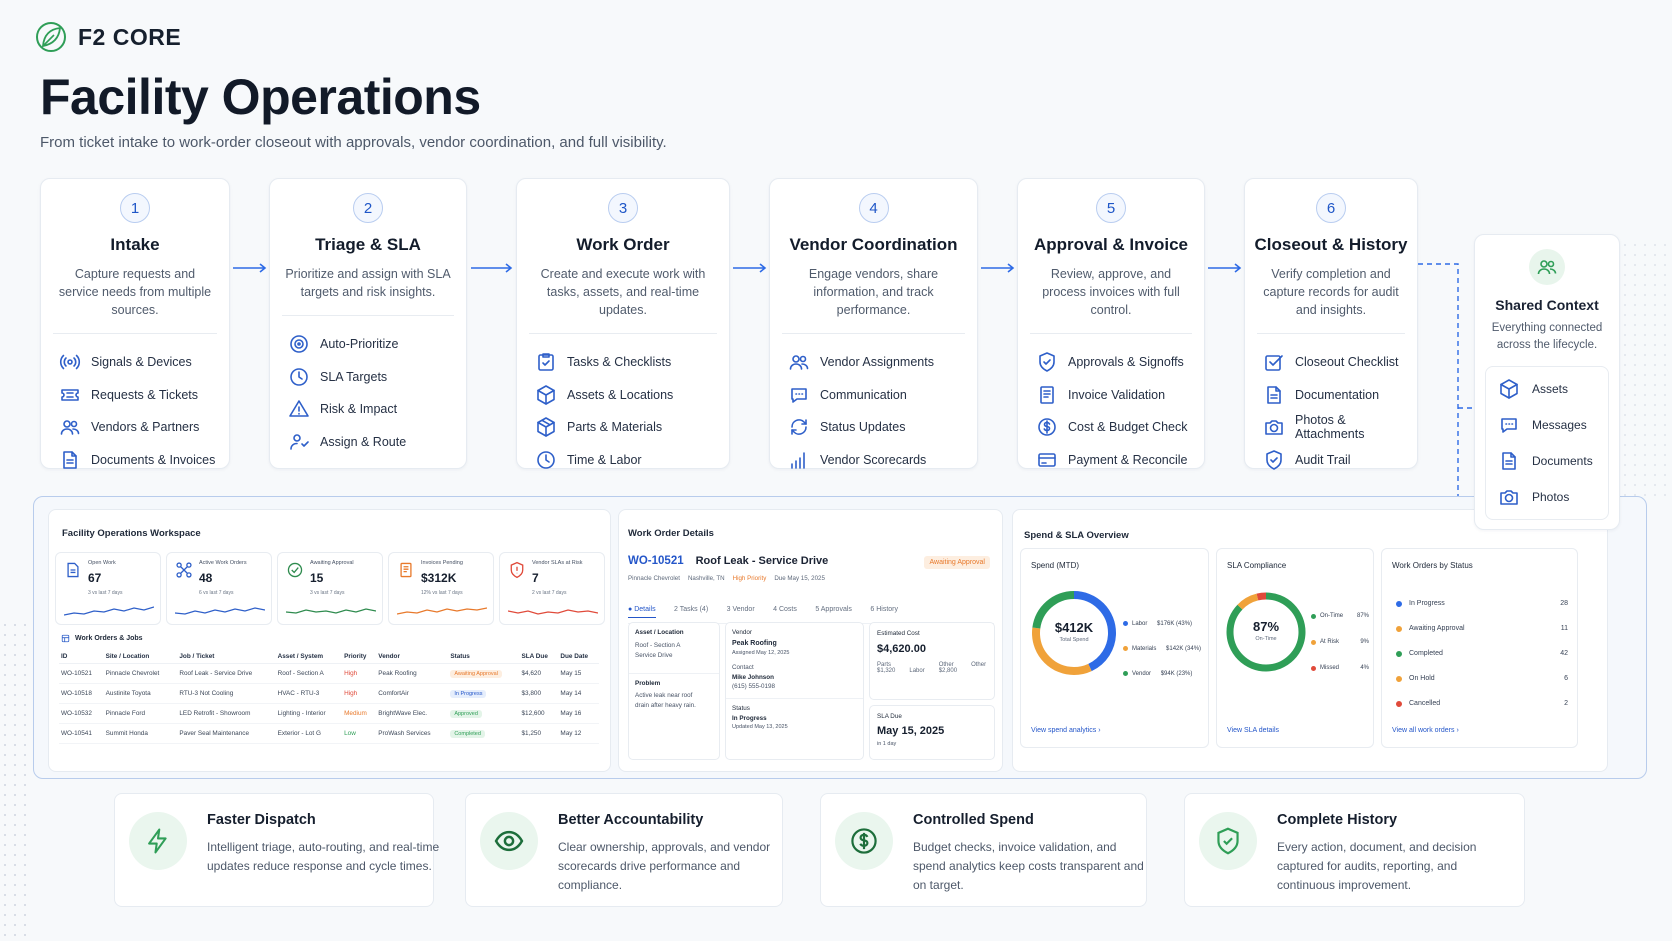 The width and height of the screenshot is (1672, 941). Describe the element at coordinates (468, 693) in the screenshot. I see `status-badge: In Progress` at that location.